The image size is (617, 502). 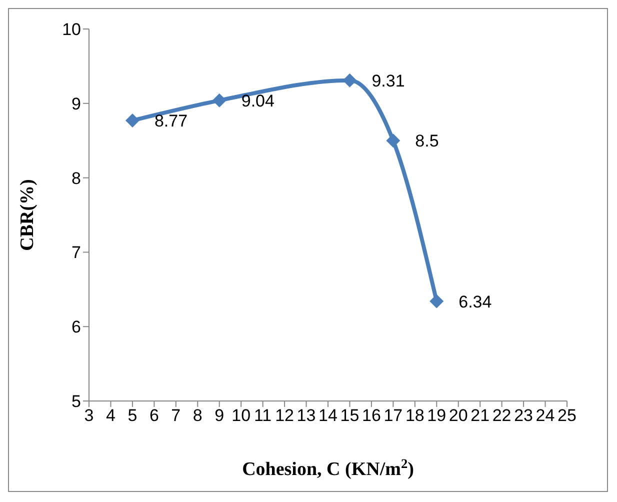 I want to click on x-tick-label: 9, so click(x=219, y=416).